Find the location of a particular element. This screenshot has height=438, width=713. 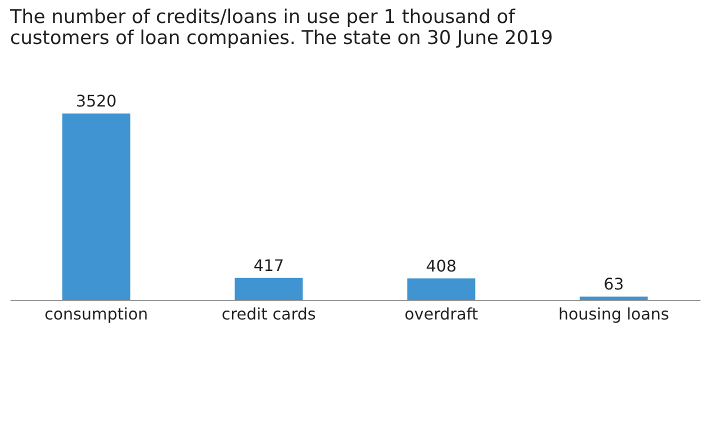

data-label: 417 is located at coordinates (268, 265).